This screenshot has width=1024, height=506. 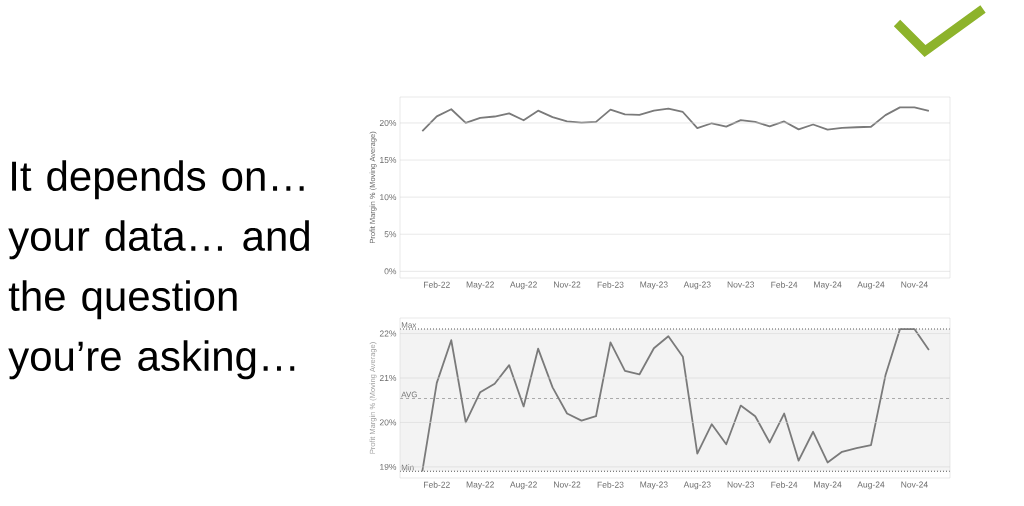 I want to click on ref-line-label: Min, so click(x=407, y=467).